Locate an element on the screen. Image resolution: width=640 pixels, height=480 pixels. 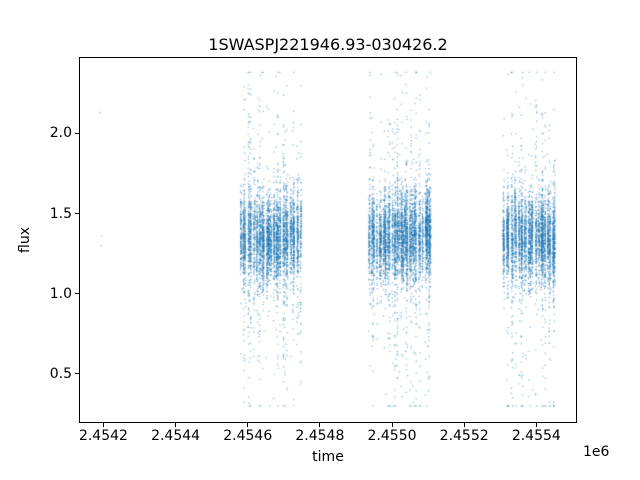
x-tick-label: 2.4550 is located at coordinates (392, 436).